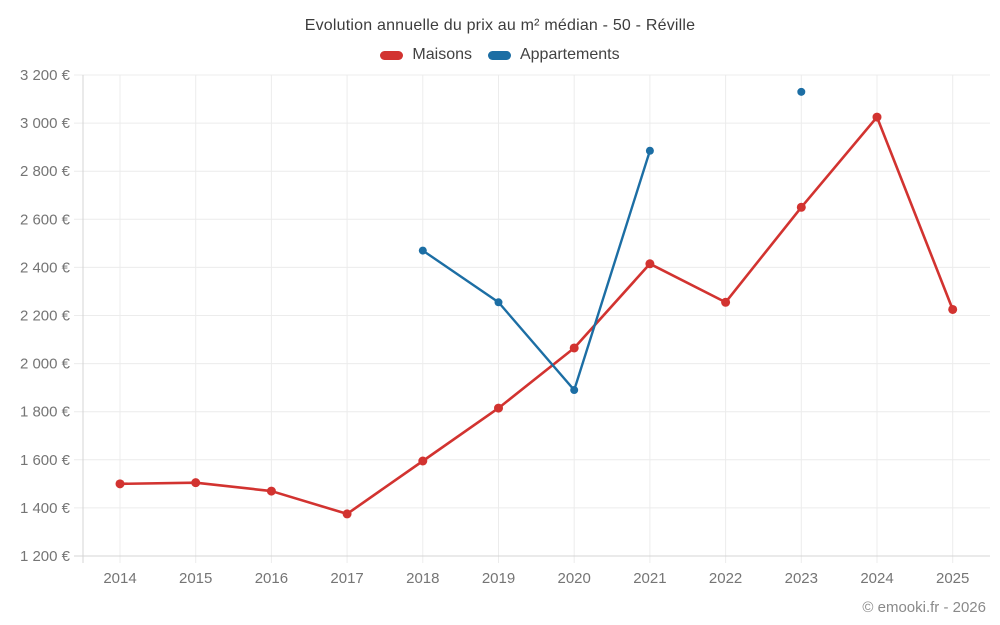 The image size is (1000, 625). What do you see at coordinates (498, 408) in the screenshot?
I see `data-point-maisons-2019` at bounding box center [498, 408].